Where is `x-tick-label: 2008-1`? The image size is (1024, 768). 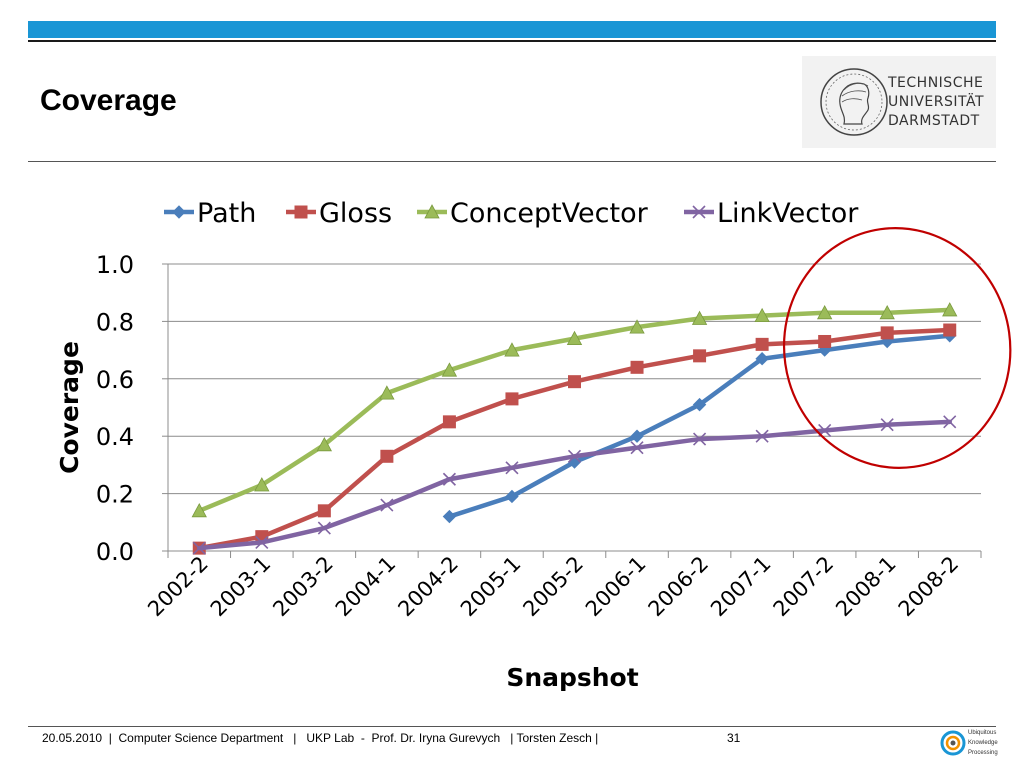
x-tick-label: 2008-1 is located at coordinates (866, 587).